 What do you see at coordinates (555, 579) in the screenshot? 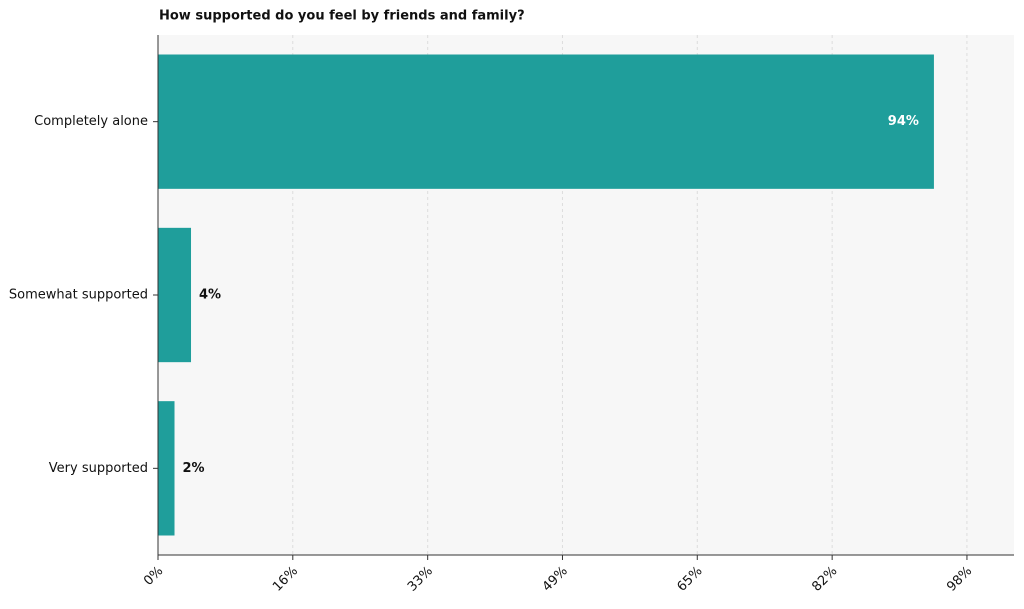
I see `x-tick-label: 49%` at bounding box center [555, 579].